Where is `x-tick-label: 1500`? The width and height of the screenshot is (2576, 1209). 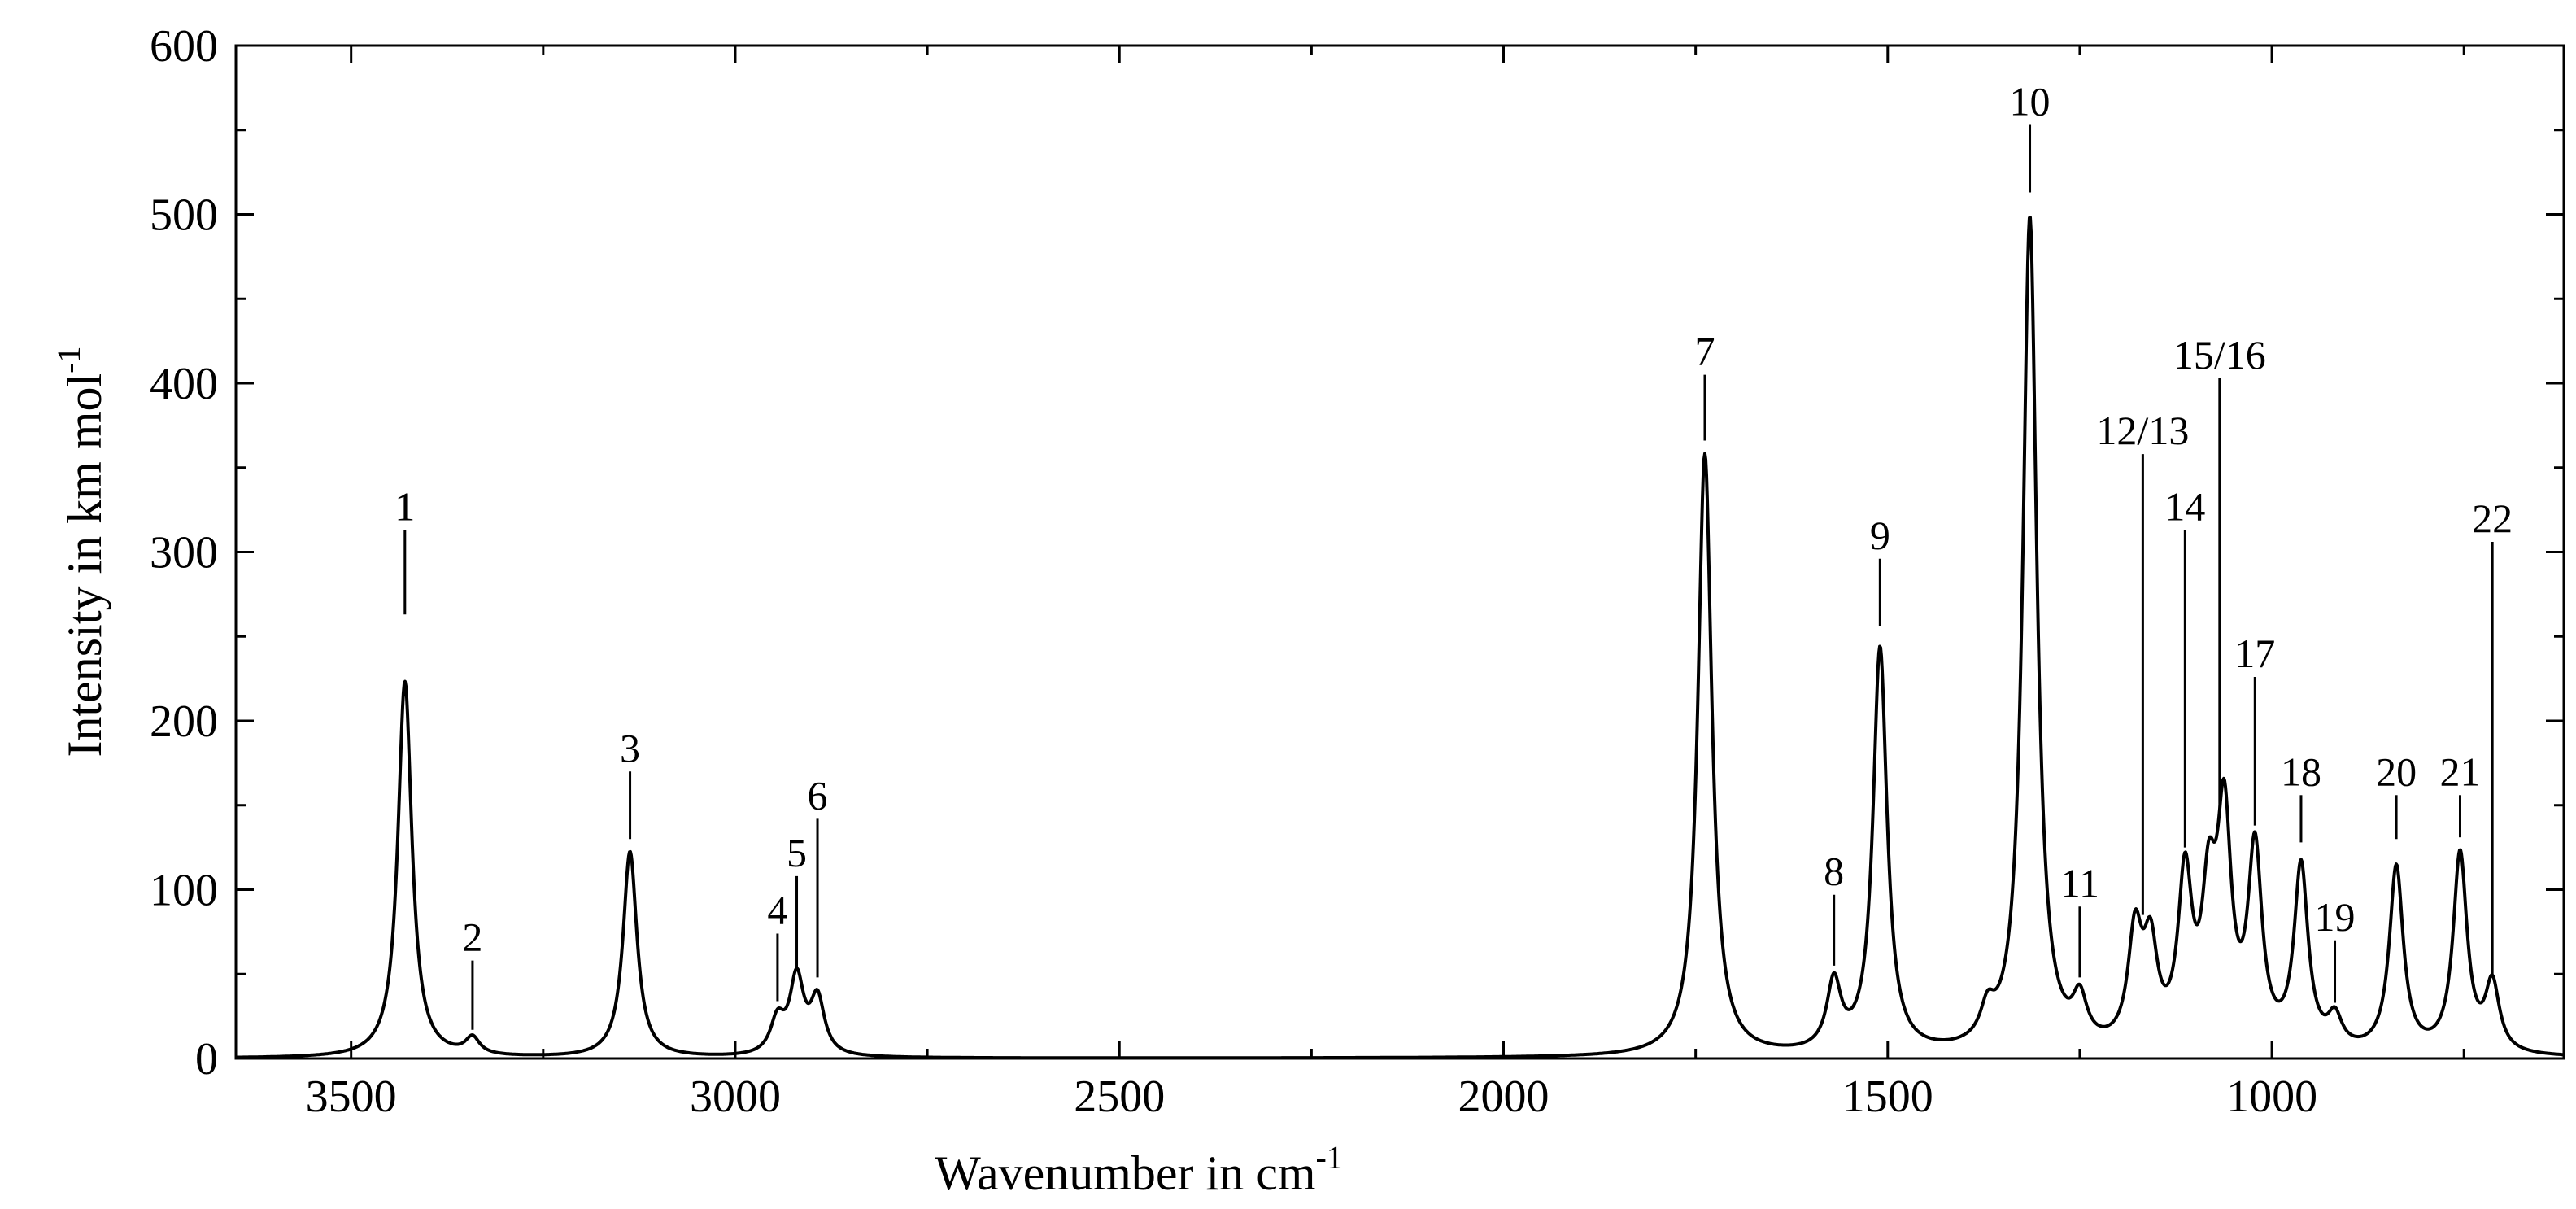
x-tick-label: 1500 is located at coordinates (1887, 1097).